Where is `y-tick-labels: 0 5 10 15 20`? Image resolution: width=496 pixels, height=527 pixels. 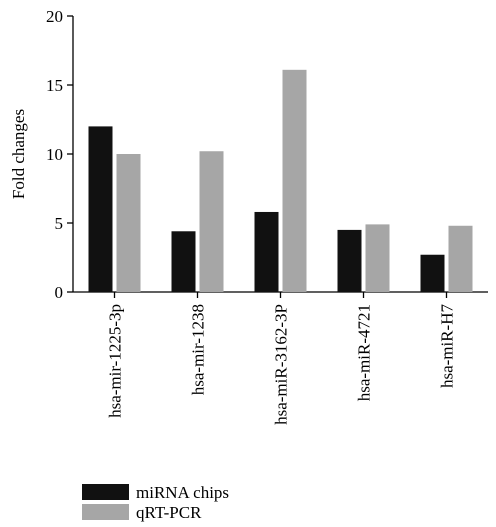
y-tick-labels: 0 5 10 15 20 is located at coordinates (54, 154).